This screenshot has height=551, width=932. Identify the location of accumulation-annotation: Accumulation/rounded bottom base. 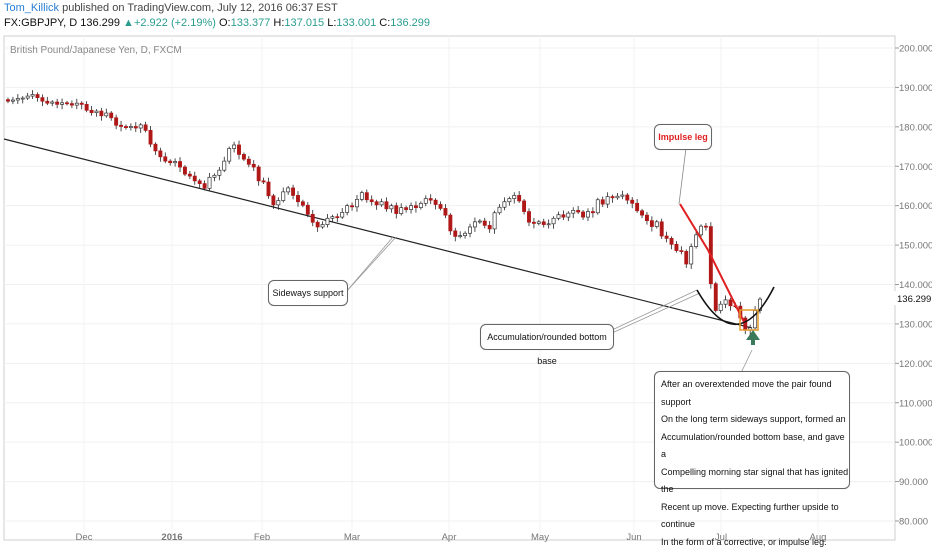
(547, 337).